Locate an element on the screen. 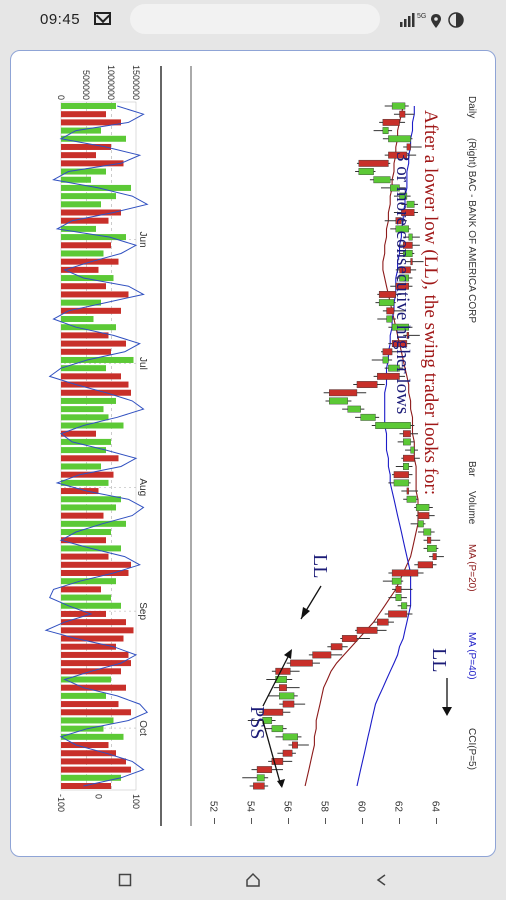  ll-label-2: LL is located at coordinates (439, 660).